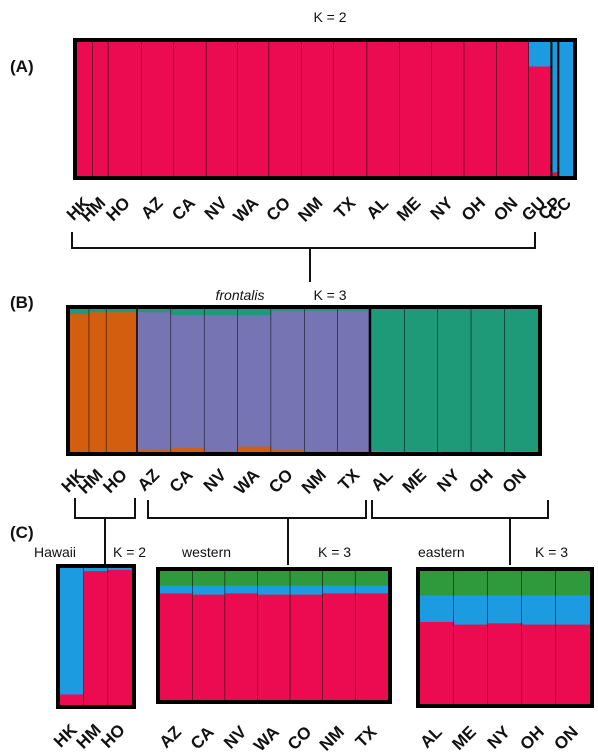 The height and width of the screenshot is (754, 598). I want to click on tick-label-b-az: AZ, so click(148, 479).